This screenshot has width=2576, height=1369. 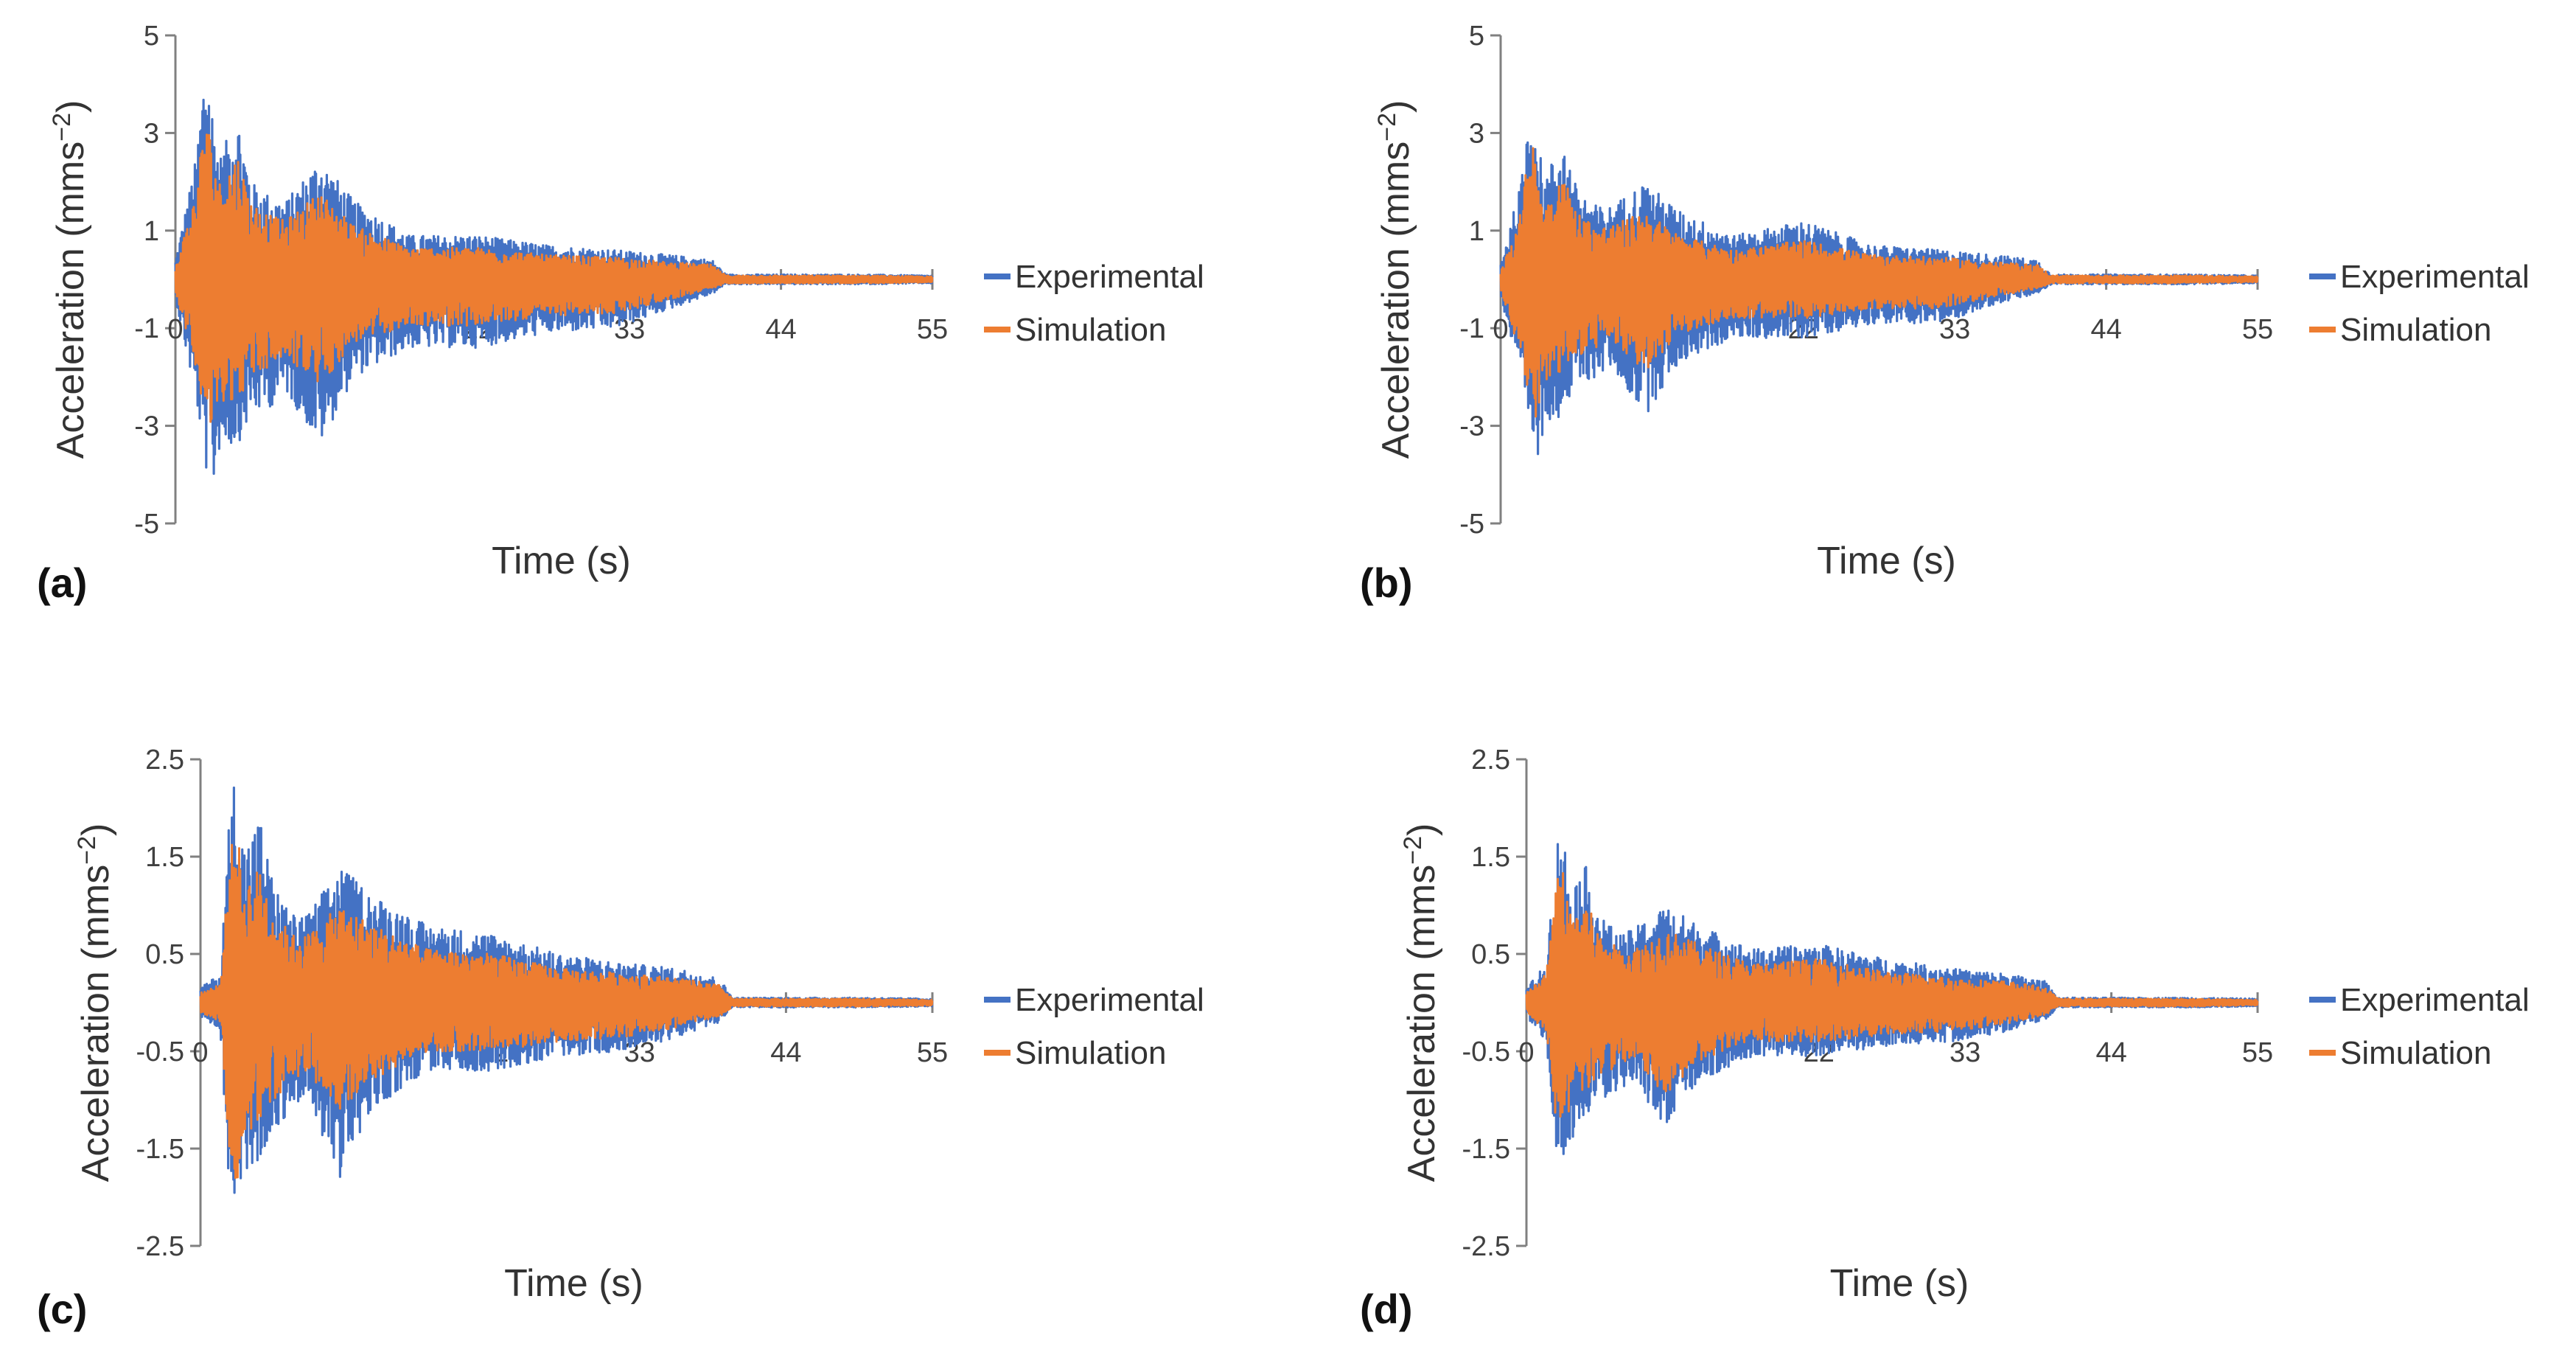 What do you see at coordinates (62, 1309) in the screenshot?
I see `panel-label: (c)` at bounding box center [62, 1309].